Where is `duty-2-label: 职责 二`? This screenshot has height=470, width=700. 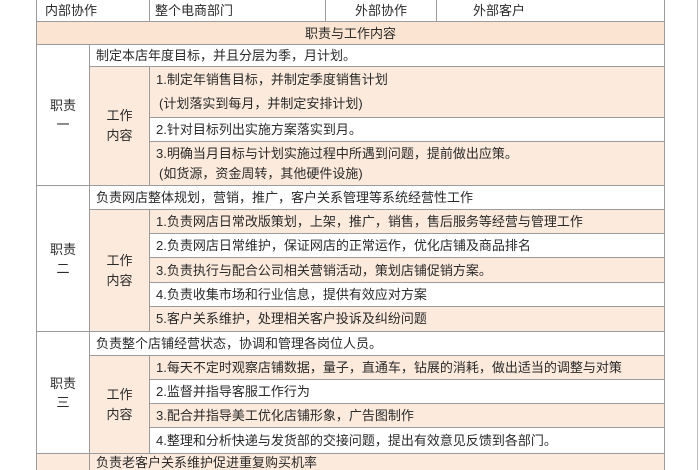
duty-2-label: 职责 二 is located at coordinates (63, 258).